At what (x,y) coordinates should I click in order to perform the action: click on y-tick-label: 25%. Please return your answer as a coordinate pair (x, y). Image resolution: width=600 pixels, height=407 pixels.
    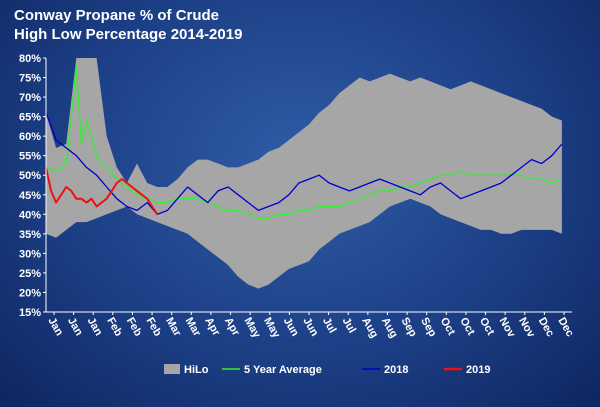
    Looking at the image, I should click on (30, 274).